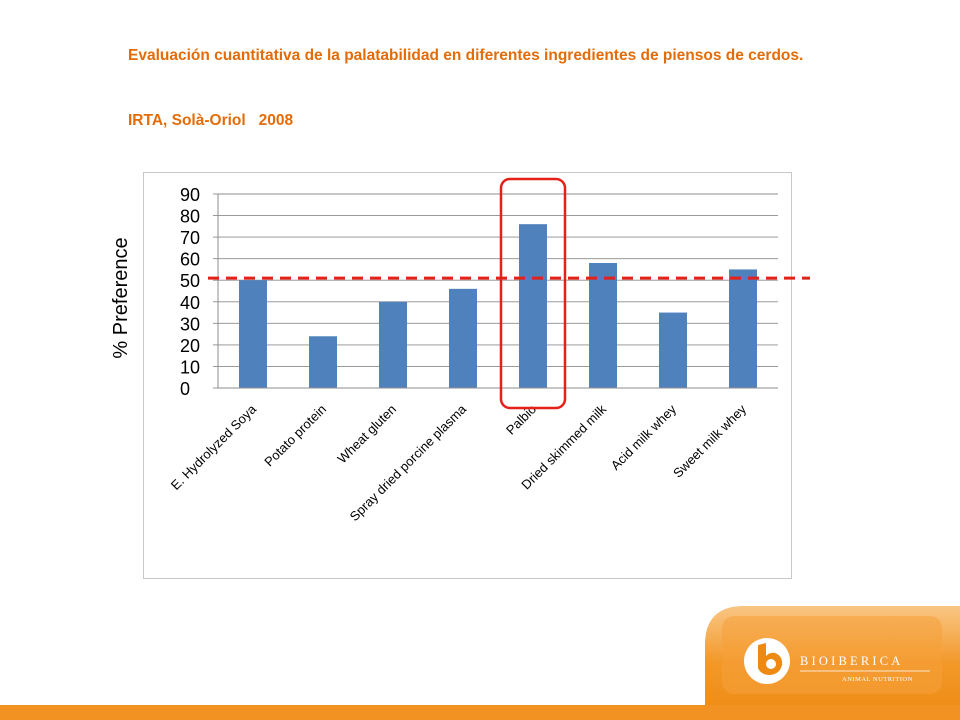  I want to click on y-tick-label: 0, so click(185, 389).